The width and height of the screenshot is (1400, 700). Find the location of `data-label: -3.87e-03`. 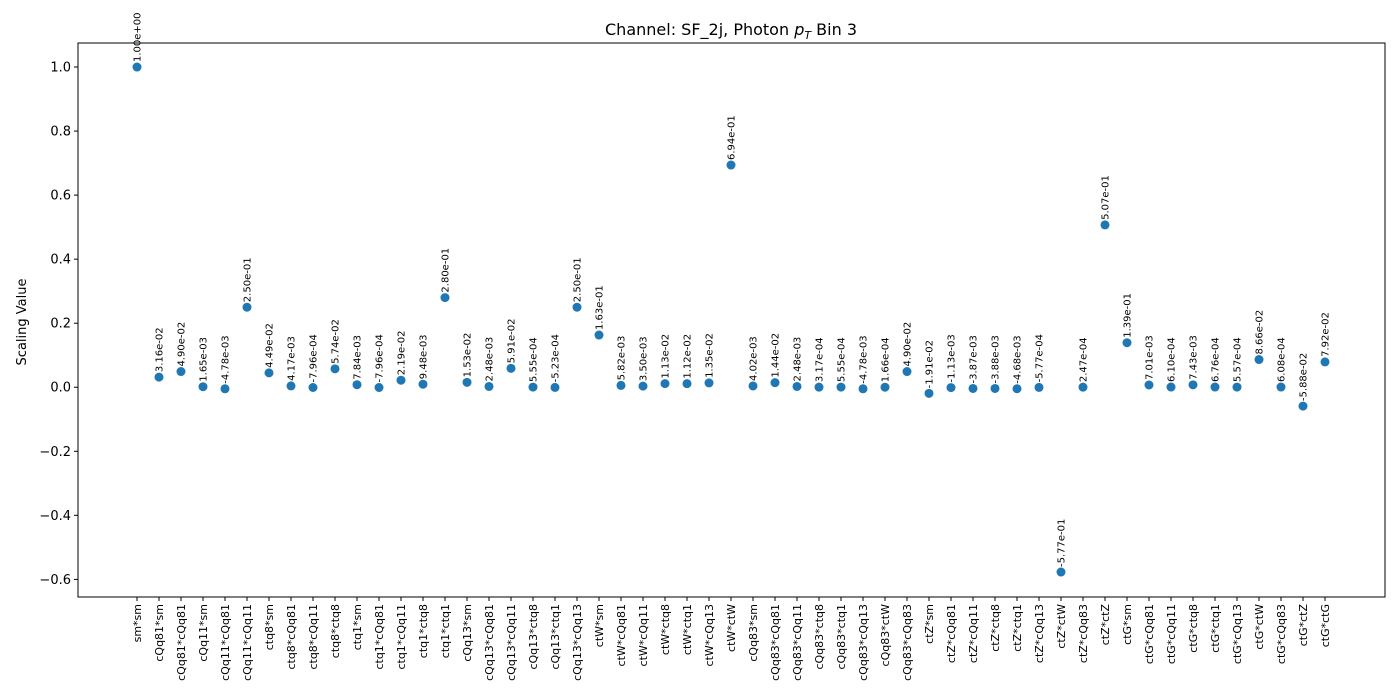

data-label: -3.87e-03 is located at coordinates (974, 359).